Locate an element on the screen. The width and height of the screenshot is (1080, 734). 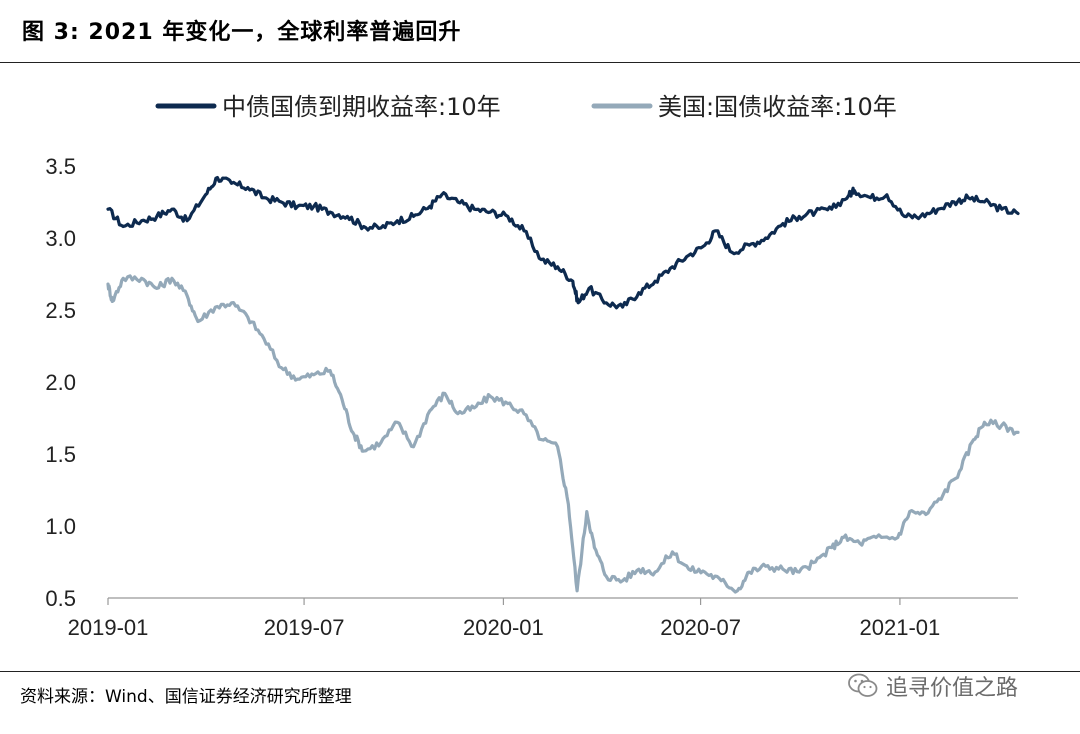
y-tick-label: 2.5 is located at coordinates (60, 310).